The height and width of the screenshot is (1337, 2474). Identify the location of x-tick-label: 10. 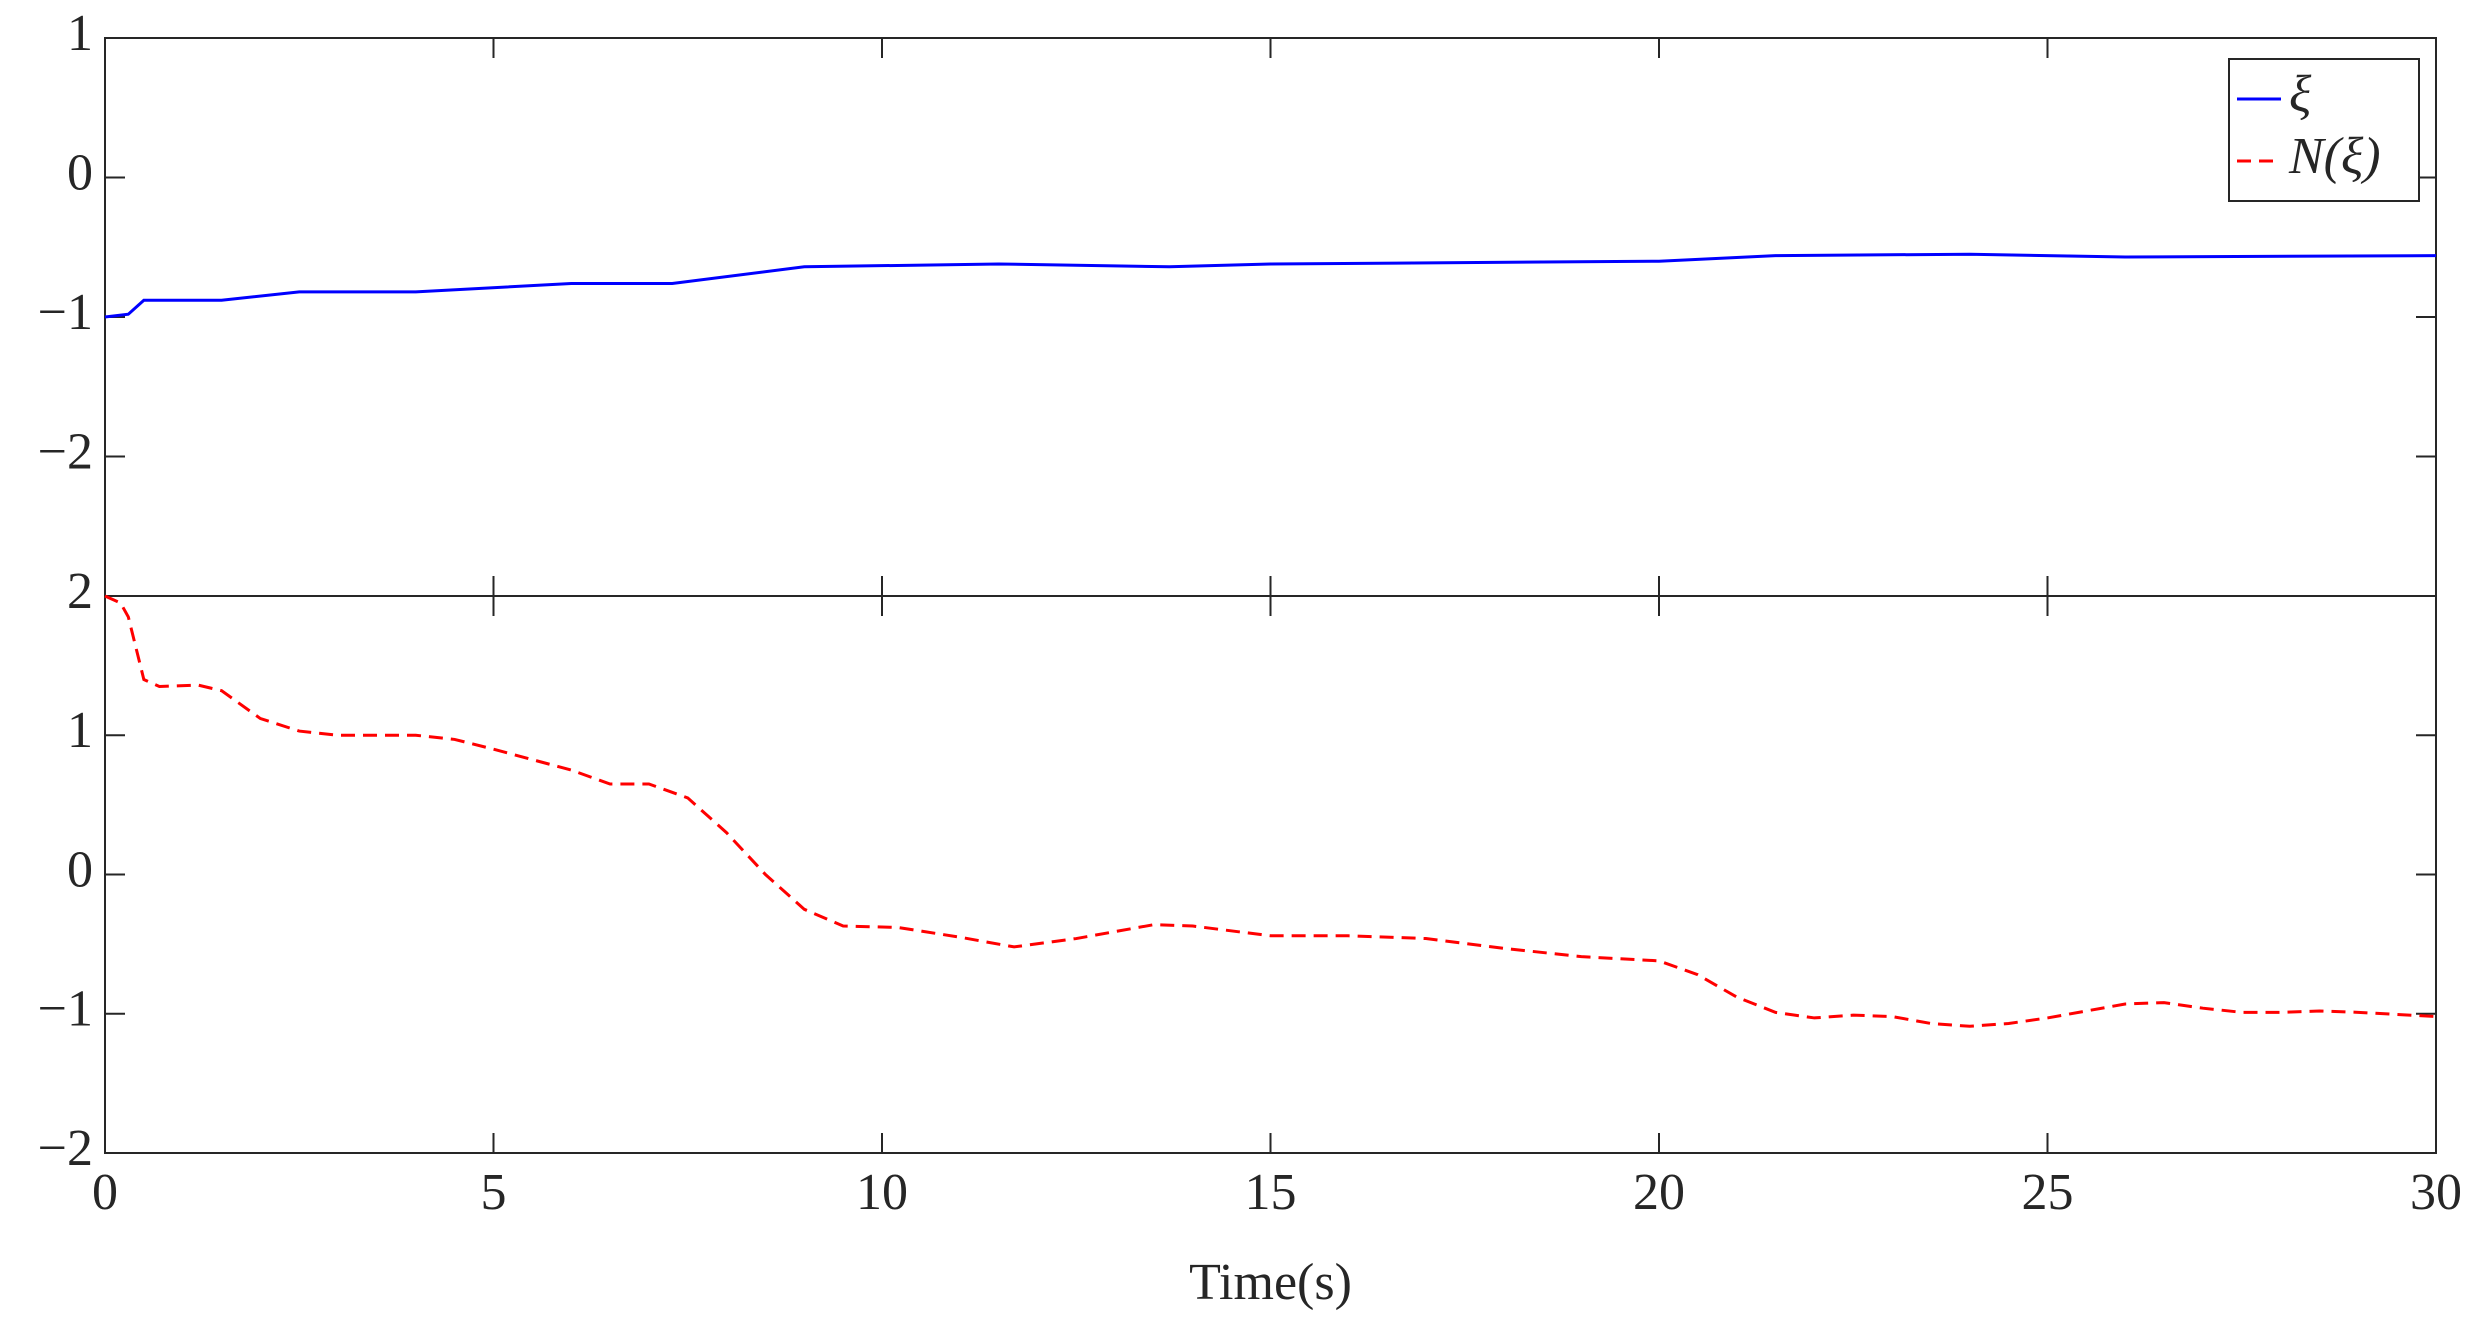
(882, 1192).